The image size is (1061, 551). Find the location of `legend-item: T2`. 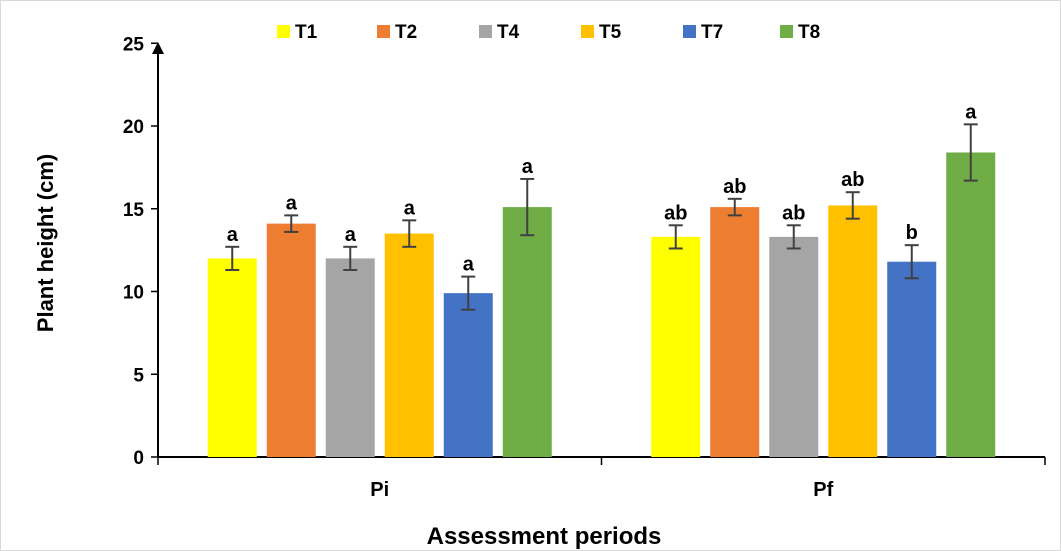

legend-item: T2 is located at coordinates (397, 32).